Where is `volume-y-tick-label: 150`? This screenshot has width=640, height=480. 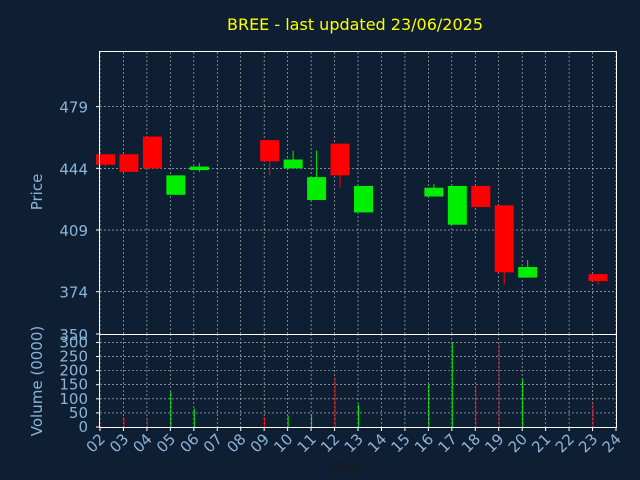
volume-y-tick-label: 150 is located at coordinates (73, 385).